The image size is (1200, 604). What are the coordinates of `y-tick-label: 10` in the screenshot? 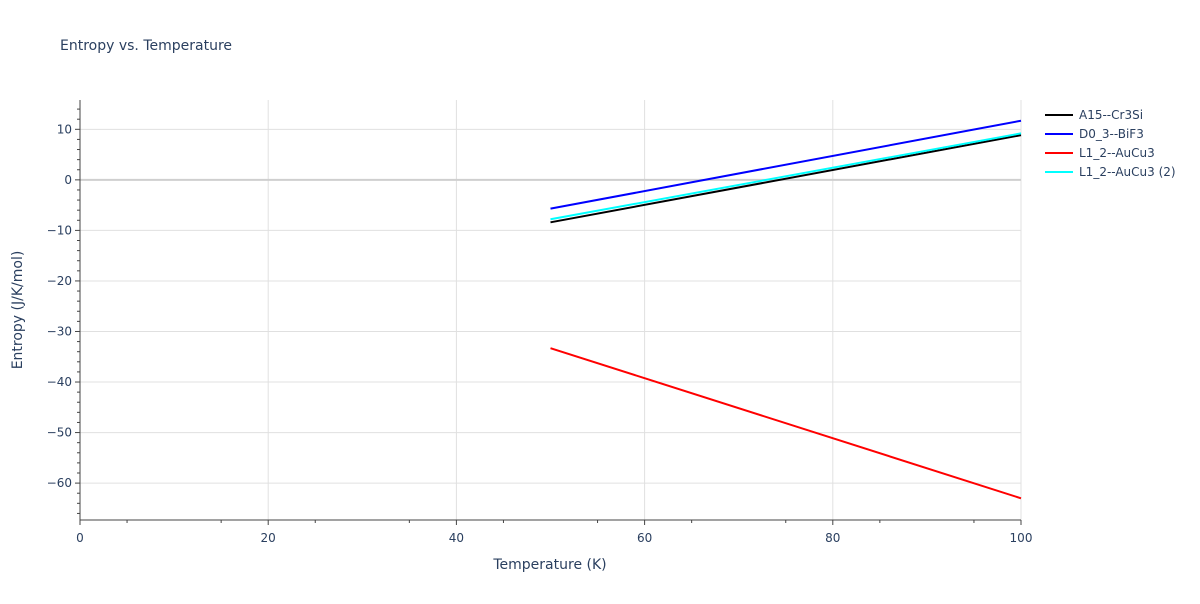 It's located at (64, 129).